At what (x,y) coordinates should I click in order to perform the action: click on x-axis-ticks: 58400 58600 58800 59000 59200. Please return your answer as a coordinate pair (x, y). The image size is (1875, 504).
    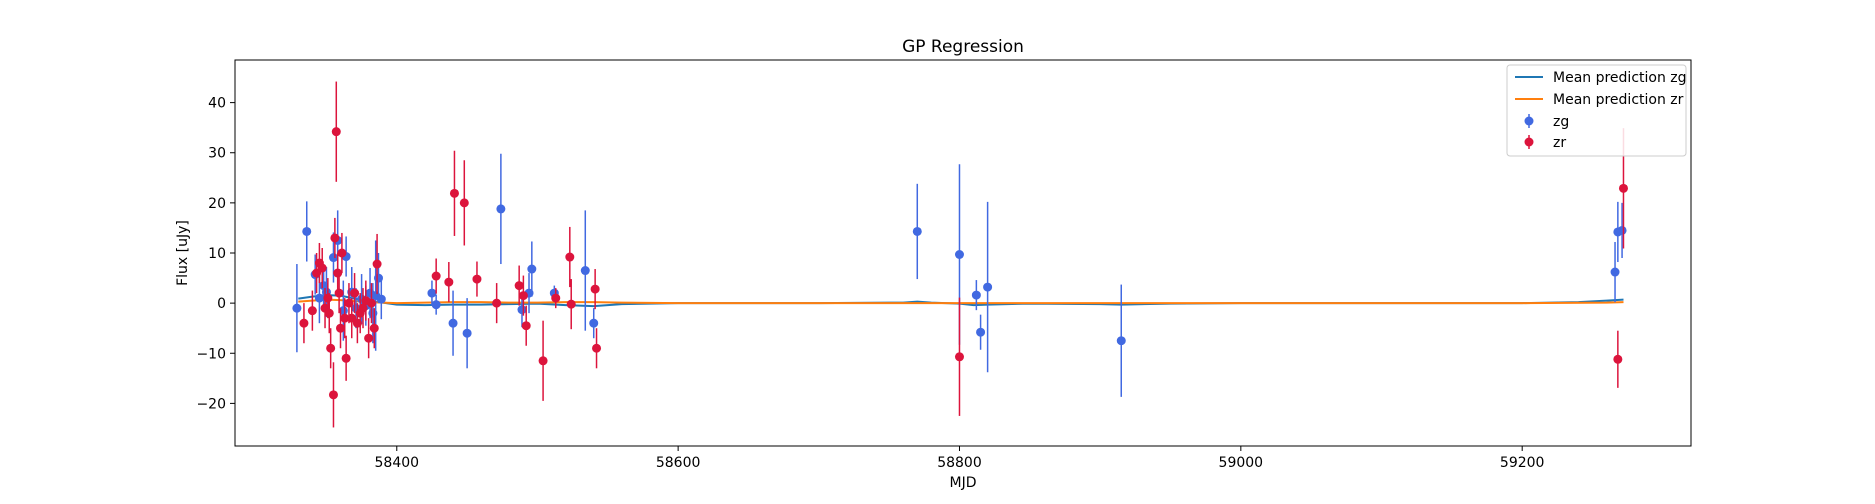
    Looking at the image, I should click on (960, 458).